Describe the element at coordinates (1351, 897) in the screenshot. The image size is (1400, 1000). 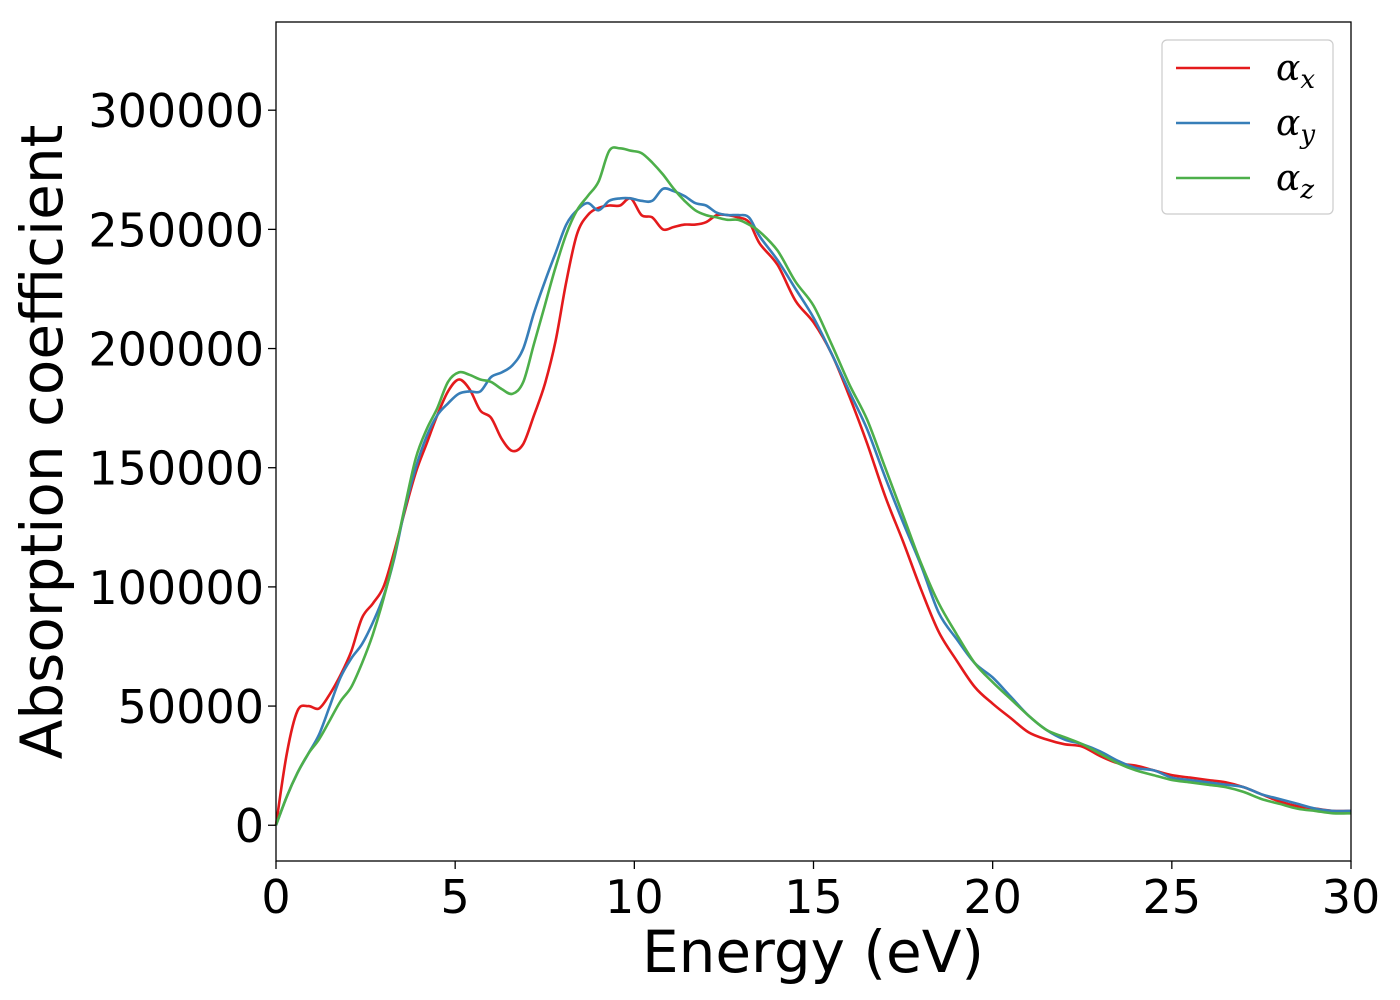
I see `x-tick-label: 30` at that location.